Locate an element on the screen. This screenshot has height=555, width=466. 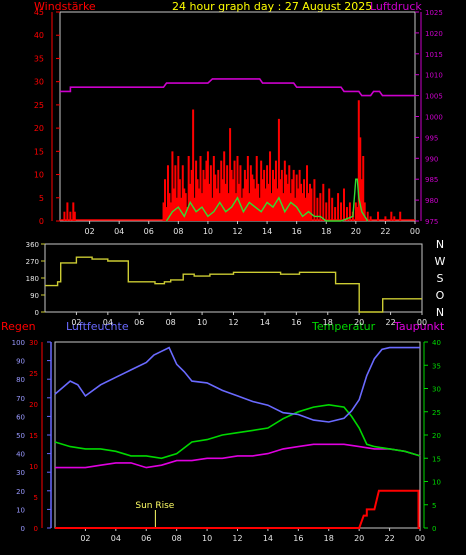
pressure-y-tick-label: 1020 is located at coordinates (434, 34).